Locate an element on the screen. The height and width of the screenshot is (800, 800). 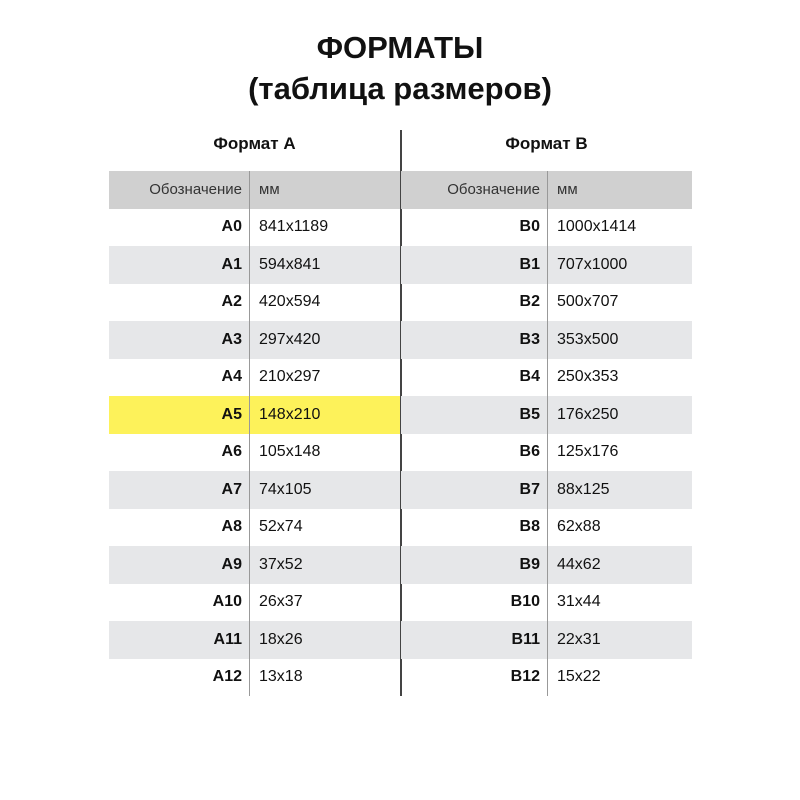
format-a-heading: Формат А is located at coordinates (254, 143).